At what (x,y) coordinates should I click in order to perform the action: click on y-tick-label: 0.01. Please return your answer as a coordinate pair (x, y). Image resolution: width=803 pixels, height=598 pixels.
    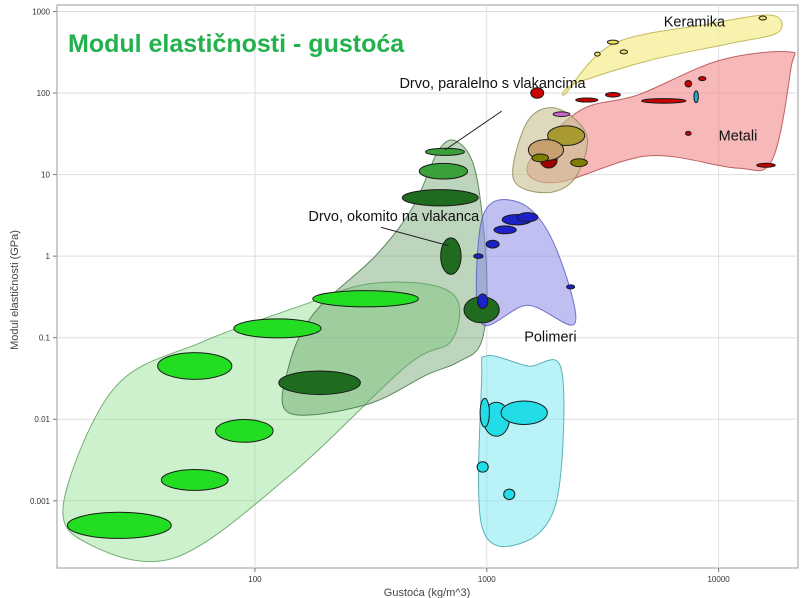
    Looking at the image, I should click on (42, 419).